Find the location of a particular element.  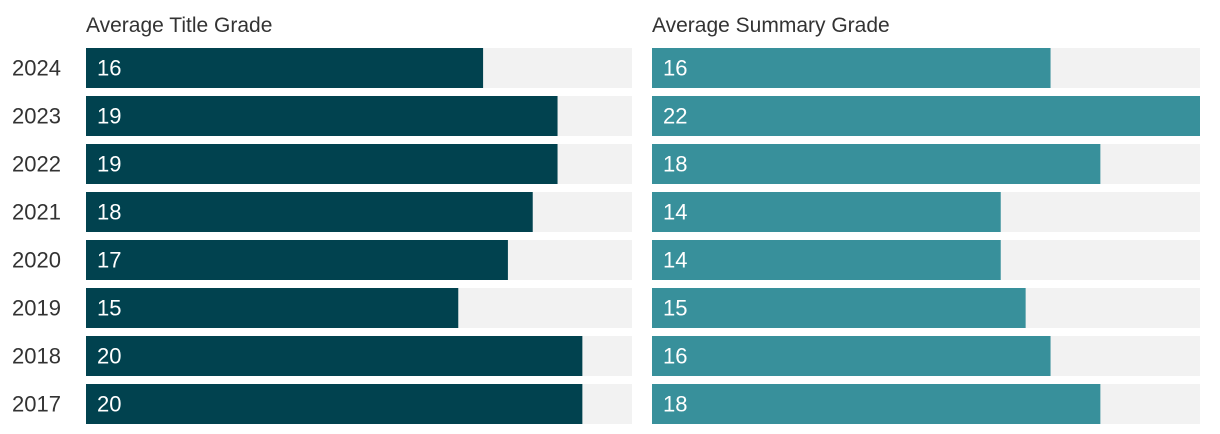

panel-title: Average Summary Grade is located at coordinates (771, 25).